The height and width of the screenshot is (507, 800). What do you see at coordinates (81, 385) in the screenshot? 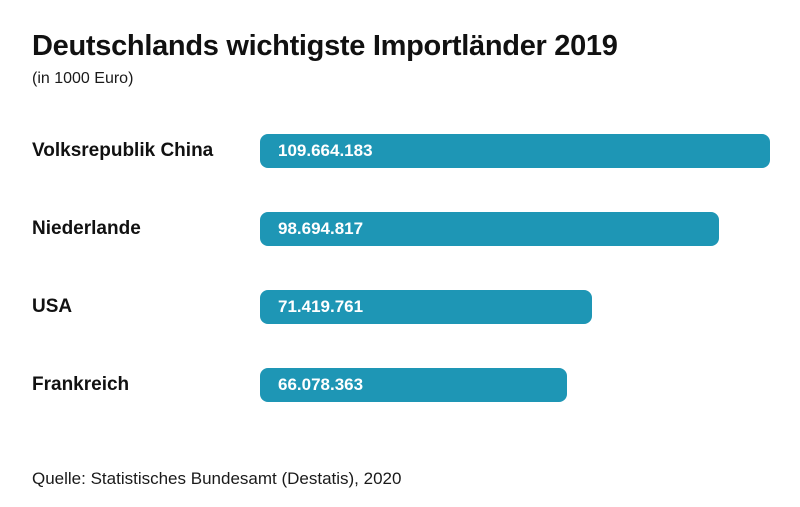
I see `category-label-frankreich: Frankreich` at bounding box center [81, 385].